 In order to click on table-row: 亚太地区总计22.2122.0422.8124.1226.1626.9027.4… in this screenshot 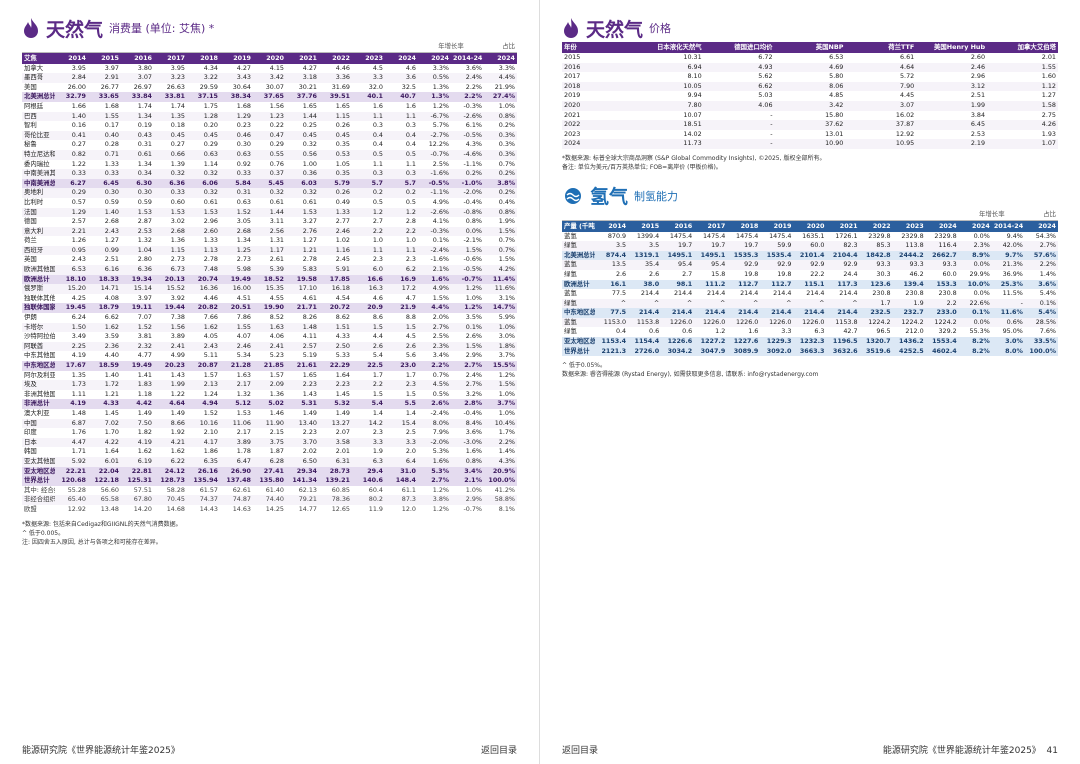, I will do `click(269, 471)`.